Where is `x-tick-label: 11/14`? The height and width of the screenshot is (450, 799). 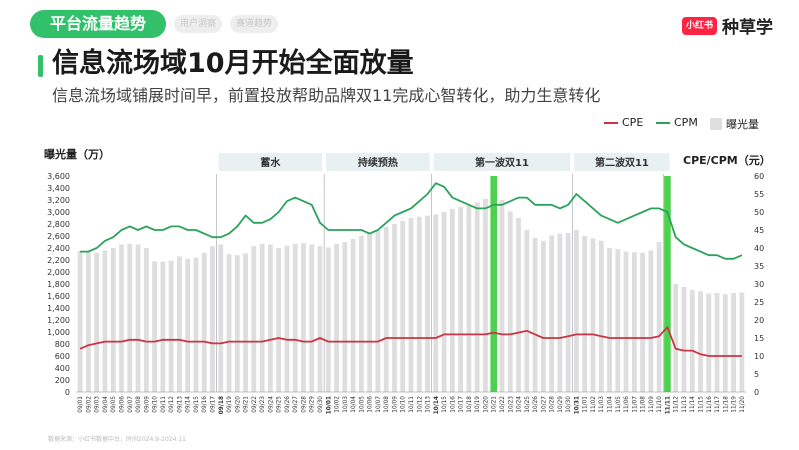 x-tick-label: 11/14 is located at coordinates (693, 404).